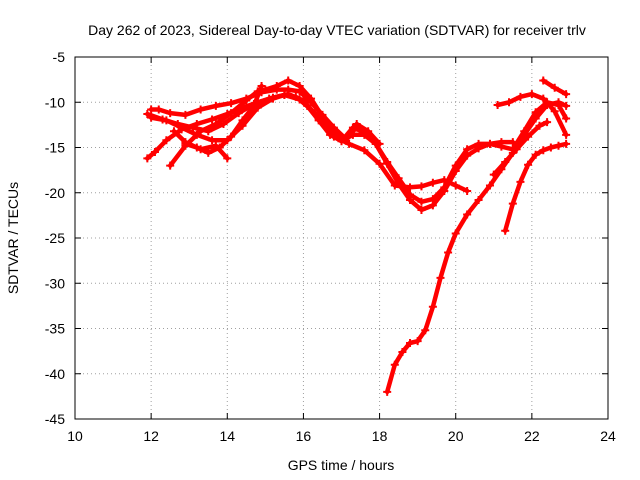 Image resolution: width=640 pixels, height=480 pixels. What do you see at coordinates (151, 436) in the screenshot?
I see `x-tick-label: 12` at bounding box center [151, 436].